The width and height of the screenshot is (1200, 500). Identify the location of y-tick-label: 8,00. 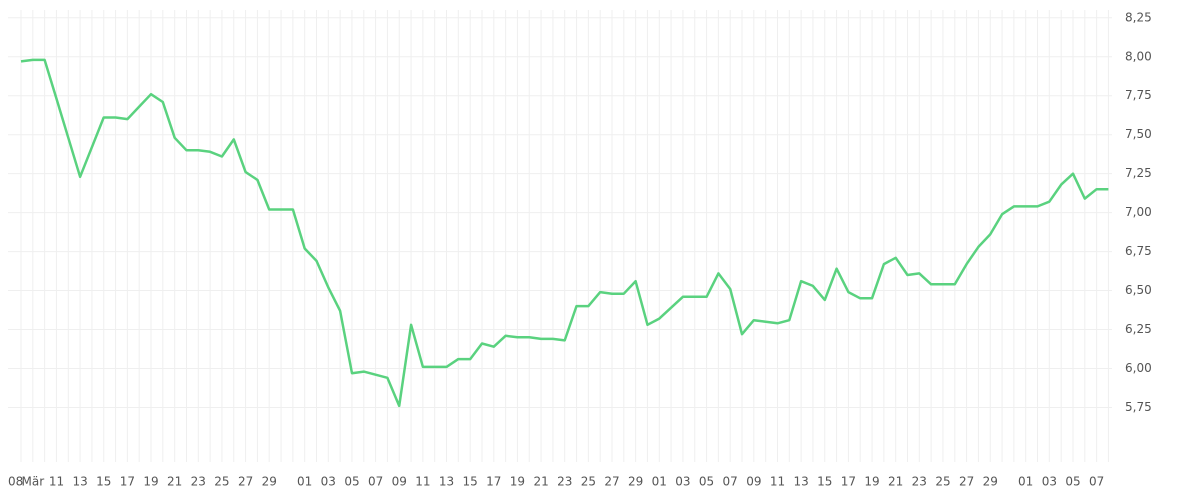
(1138, 56).